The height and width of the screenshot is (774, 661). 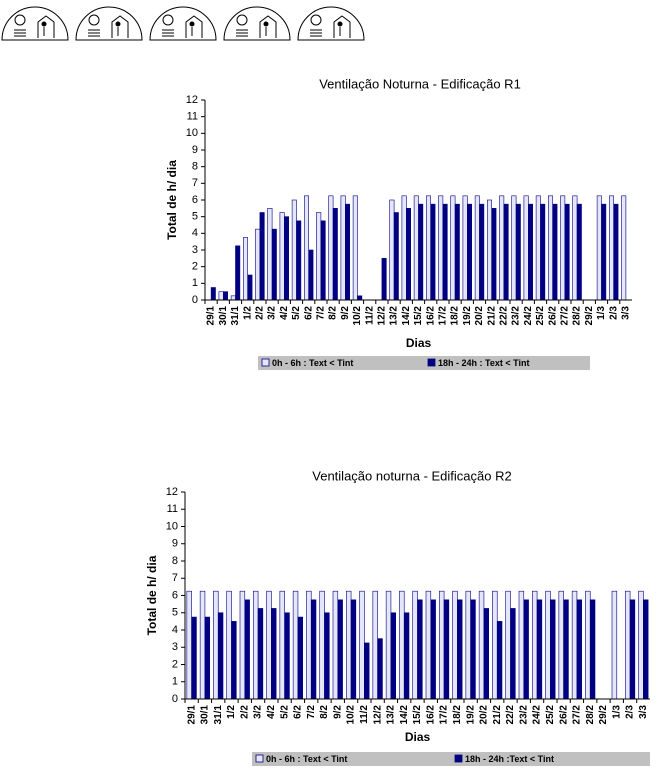 What do you see at coordinates (195, 300) in the screenshot?
I see `y-tick-label: 0` at bounding box center [195, 300].